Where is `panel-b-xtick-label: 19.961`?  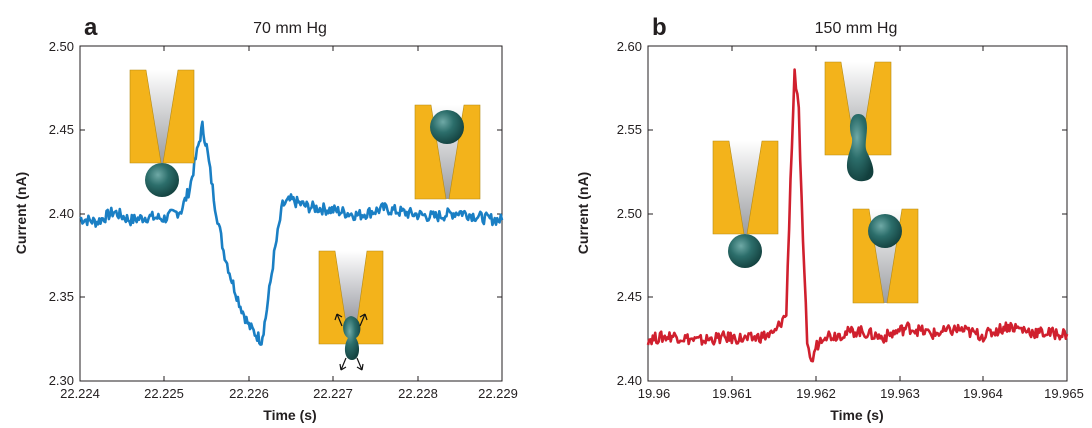 panel-b-xtick-label: 19.961 is located at coordinates (732, 393).